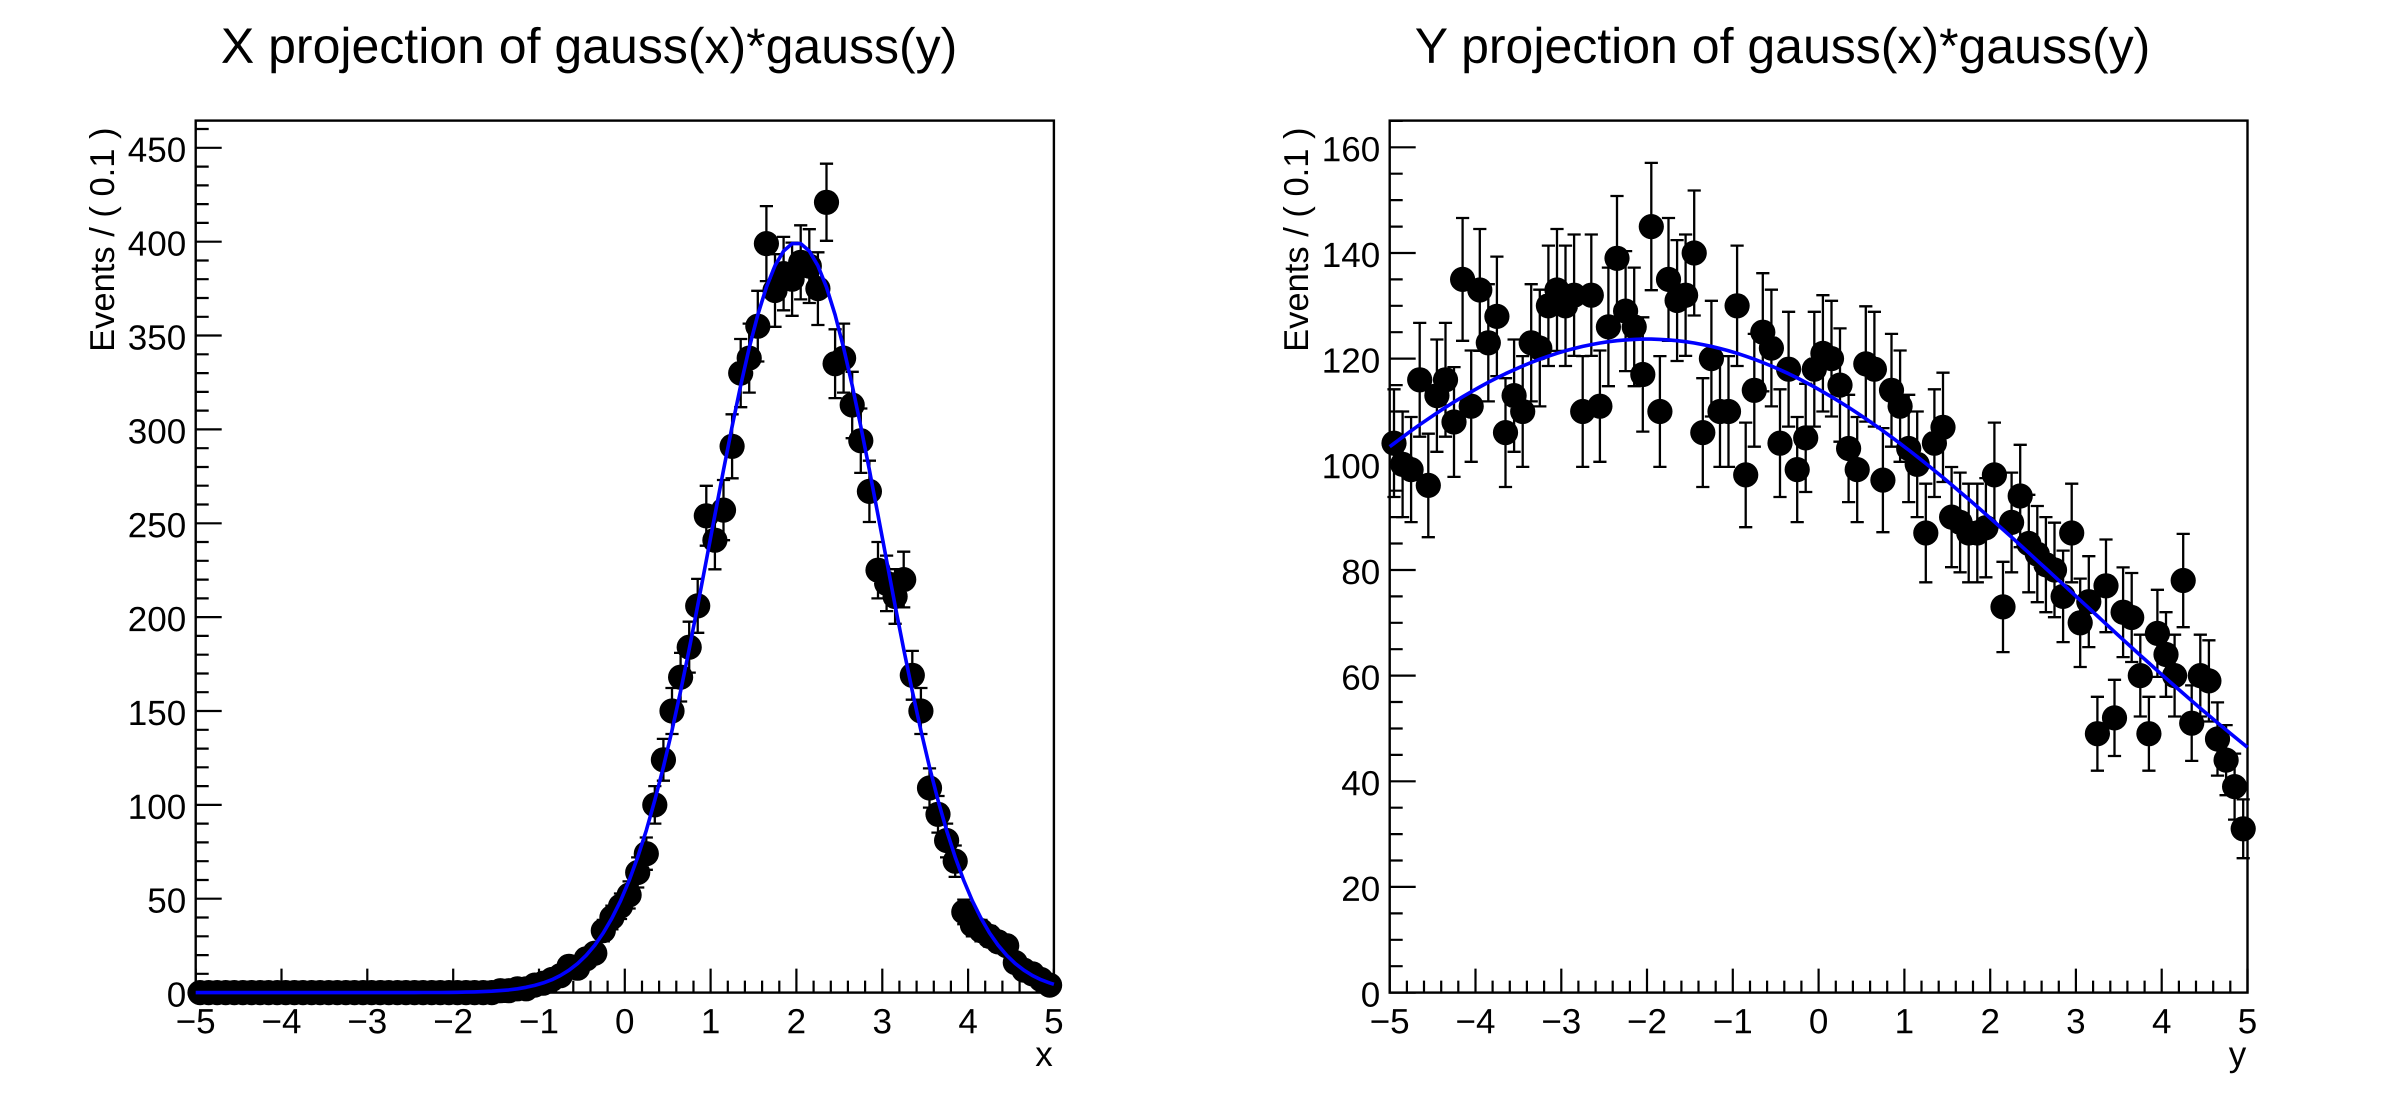  Describe the element at coordinates (157, 431) in the screenshot. I see `svg-text: 300` at that location.